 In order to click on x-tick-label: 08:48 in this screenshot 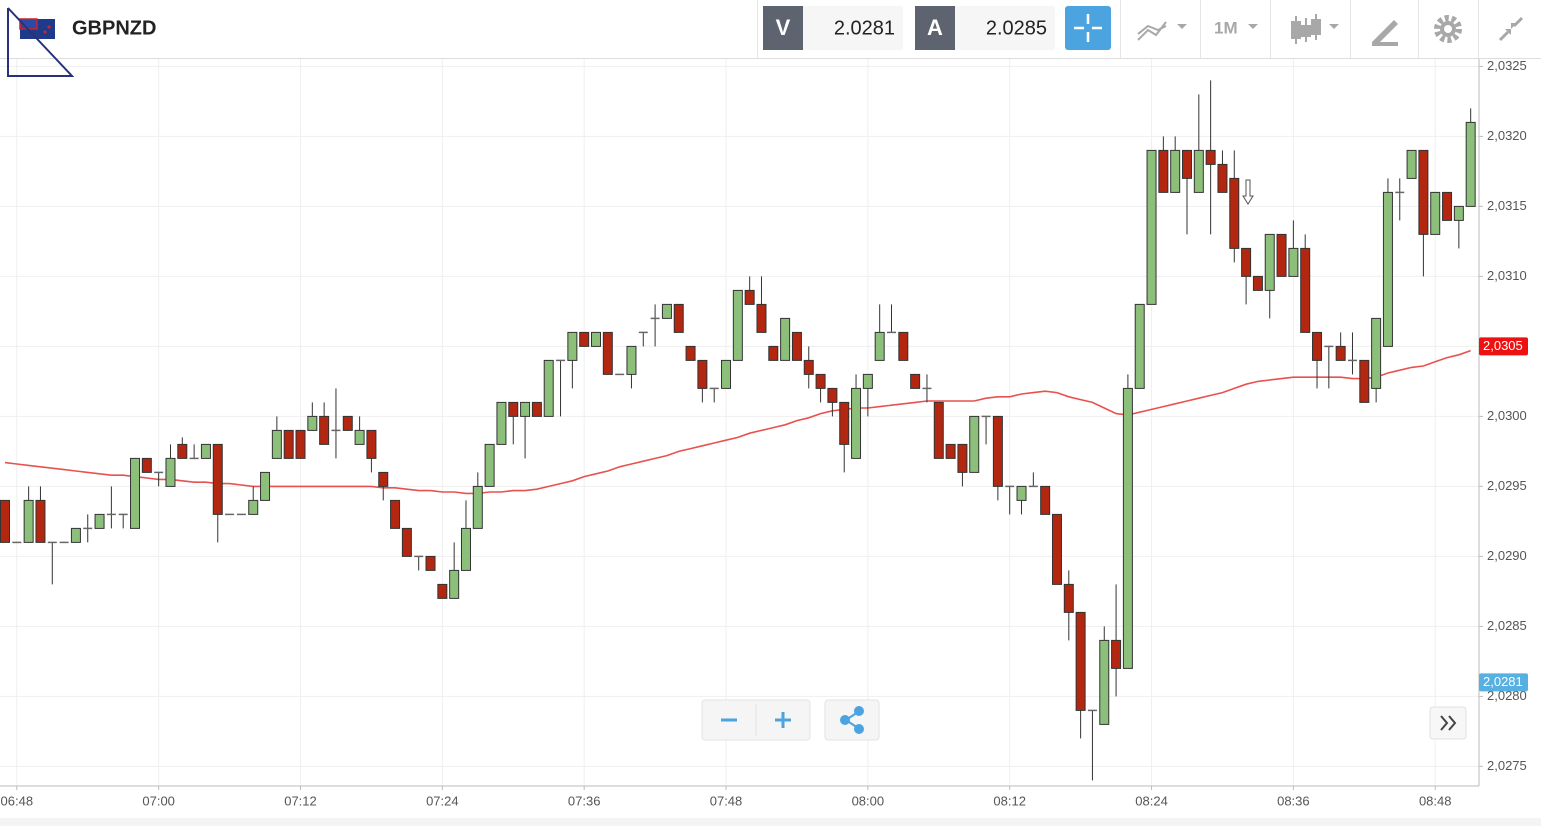, I will do `click(1435, 800)`.